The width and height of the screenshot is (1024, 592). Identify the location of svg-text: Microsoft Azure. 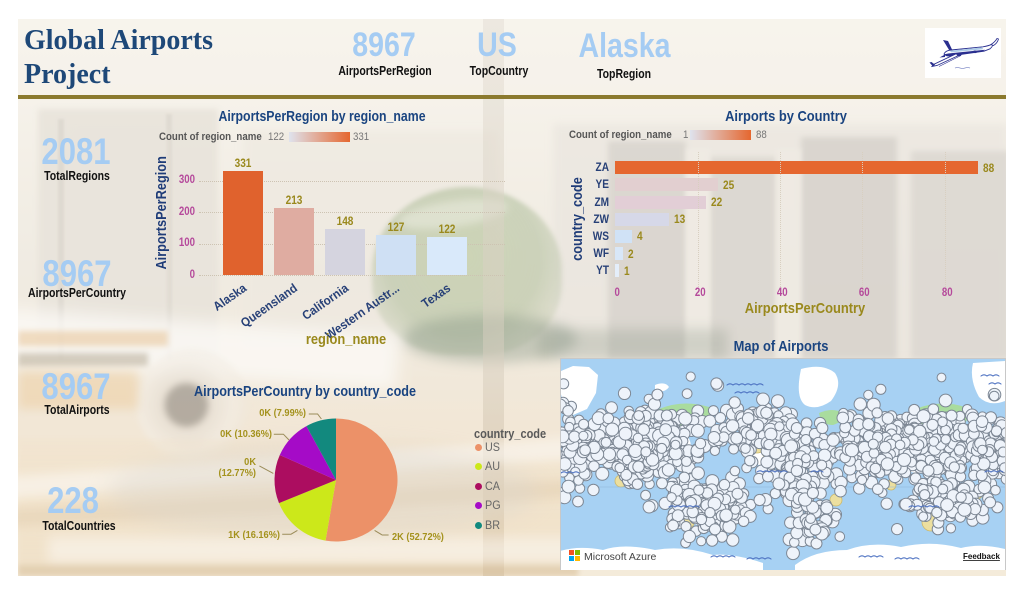
(620, 557).